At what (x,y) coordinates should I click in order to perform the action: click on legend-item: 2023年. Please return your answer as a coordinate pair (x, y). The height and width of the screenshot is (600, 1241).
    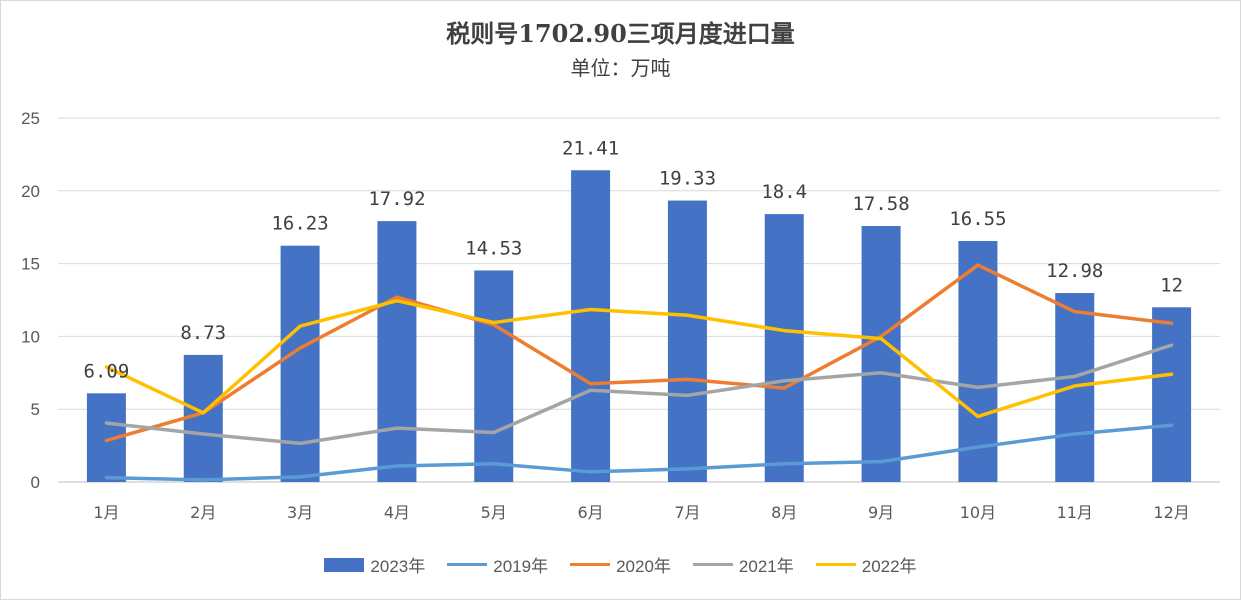
    Looking at the image, I should click on (374, 564).